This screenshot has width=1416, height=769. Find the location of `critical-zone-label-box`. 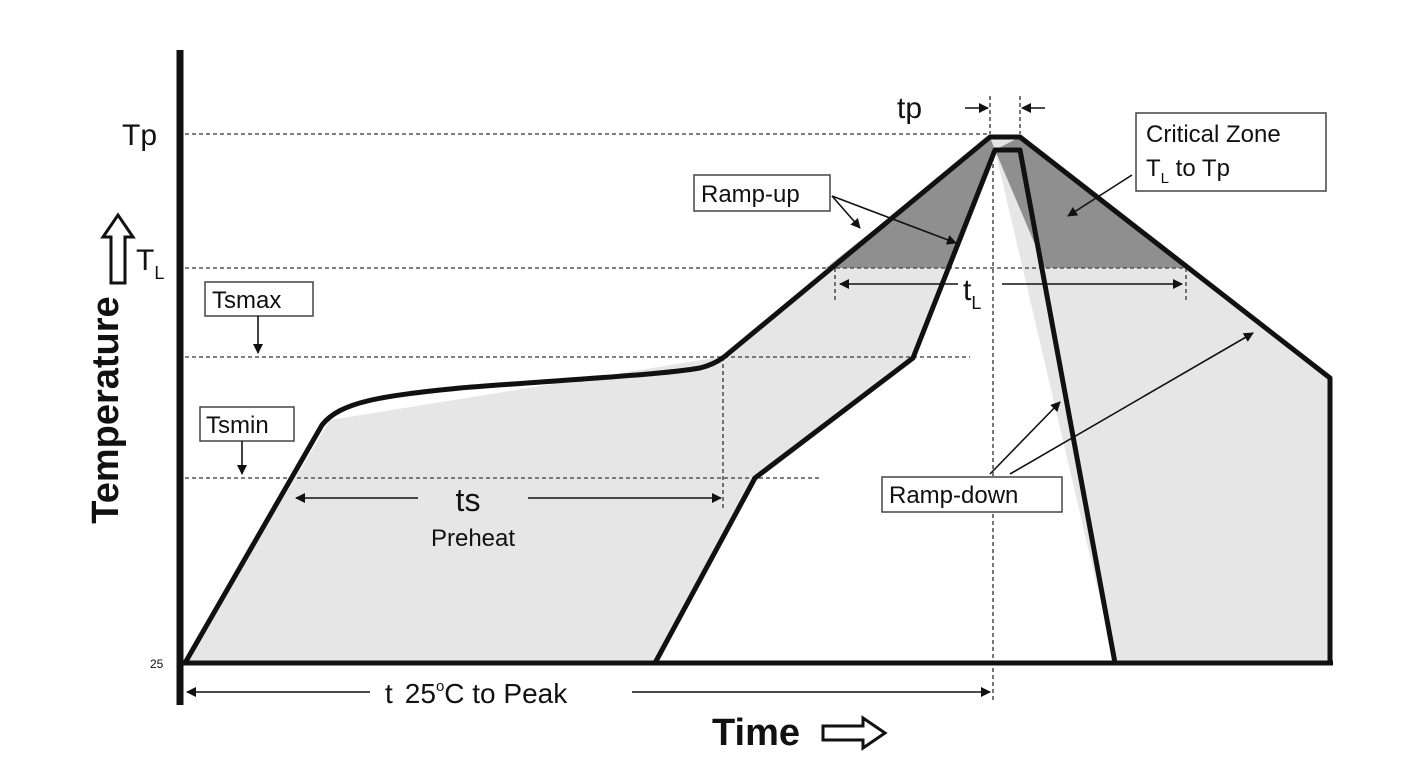

critical-zone-label-box is located at coordinates (1231, 152).